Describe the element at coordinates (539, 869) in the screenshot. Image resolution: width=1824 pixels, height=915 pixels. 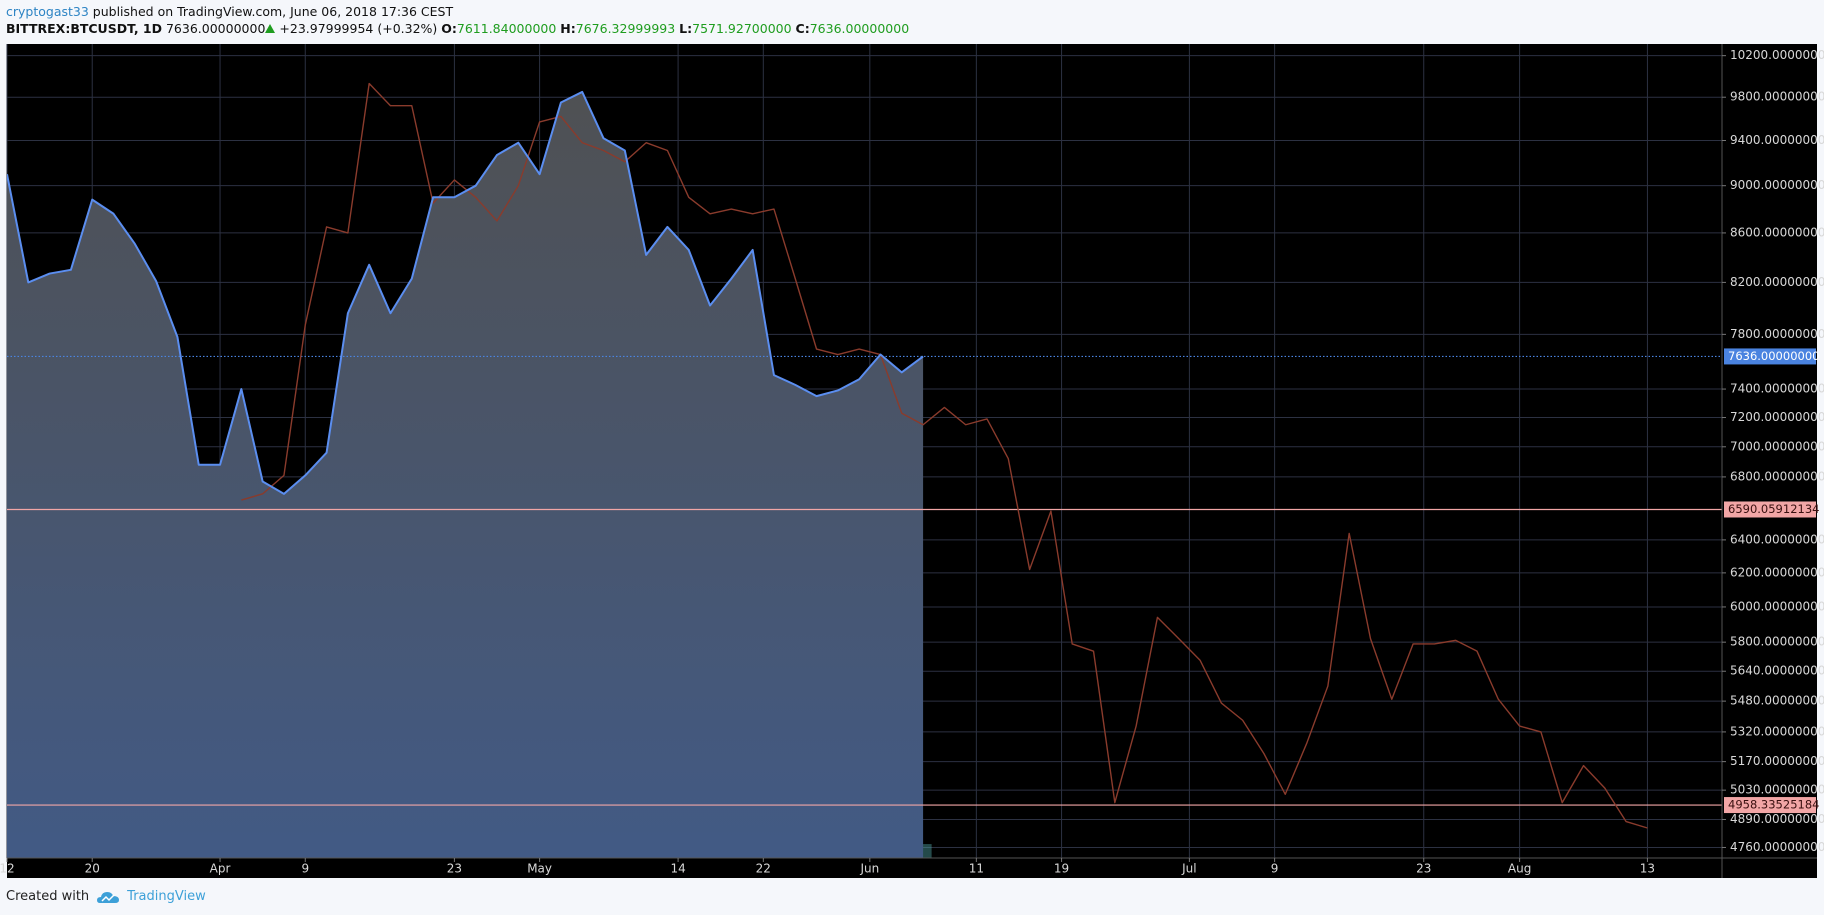
I see `x-tick-label: May` at that location.